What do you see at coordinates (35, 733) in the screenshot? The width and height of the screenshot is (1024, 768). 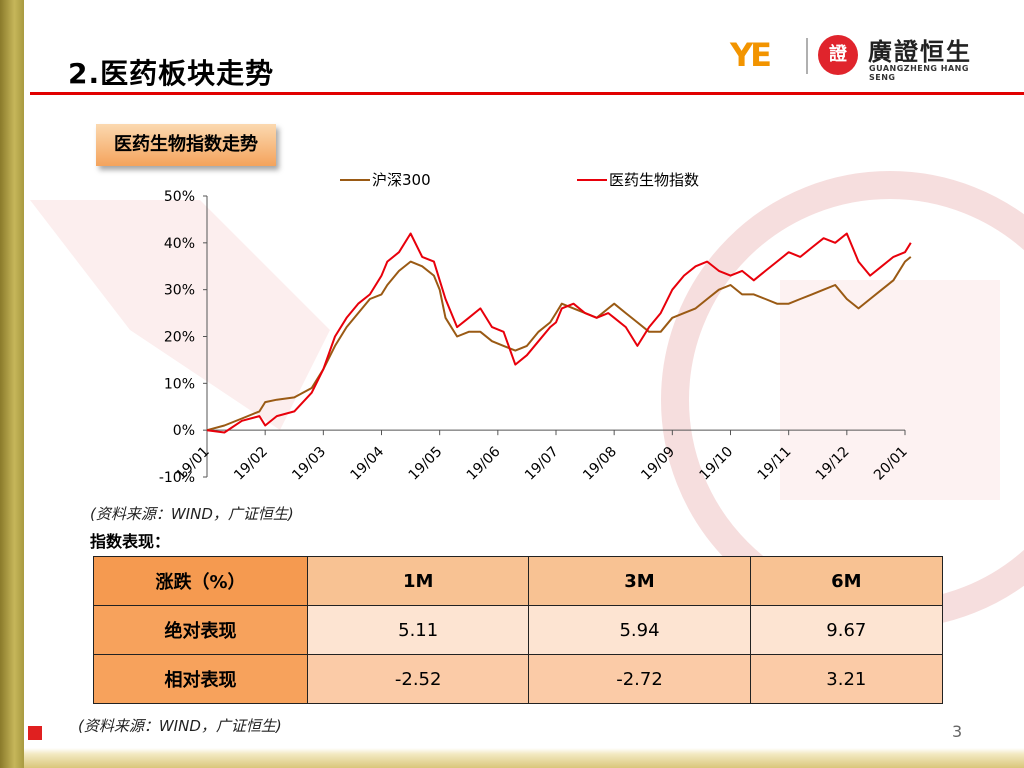 I see `corner-red-square` at bounding box center [35, 733].